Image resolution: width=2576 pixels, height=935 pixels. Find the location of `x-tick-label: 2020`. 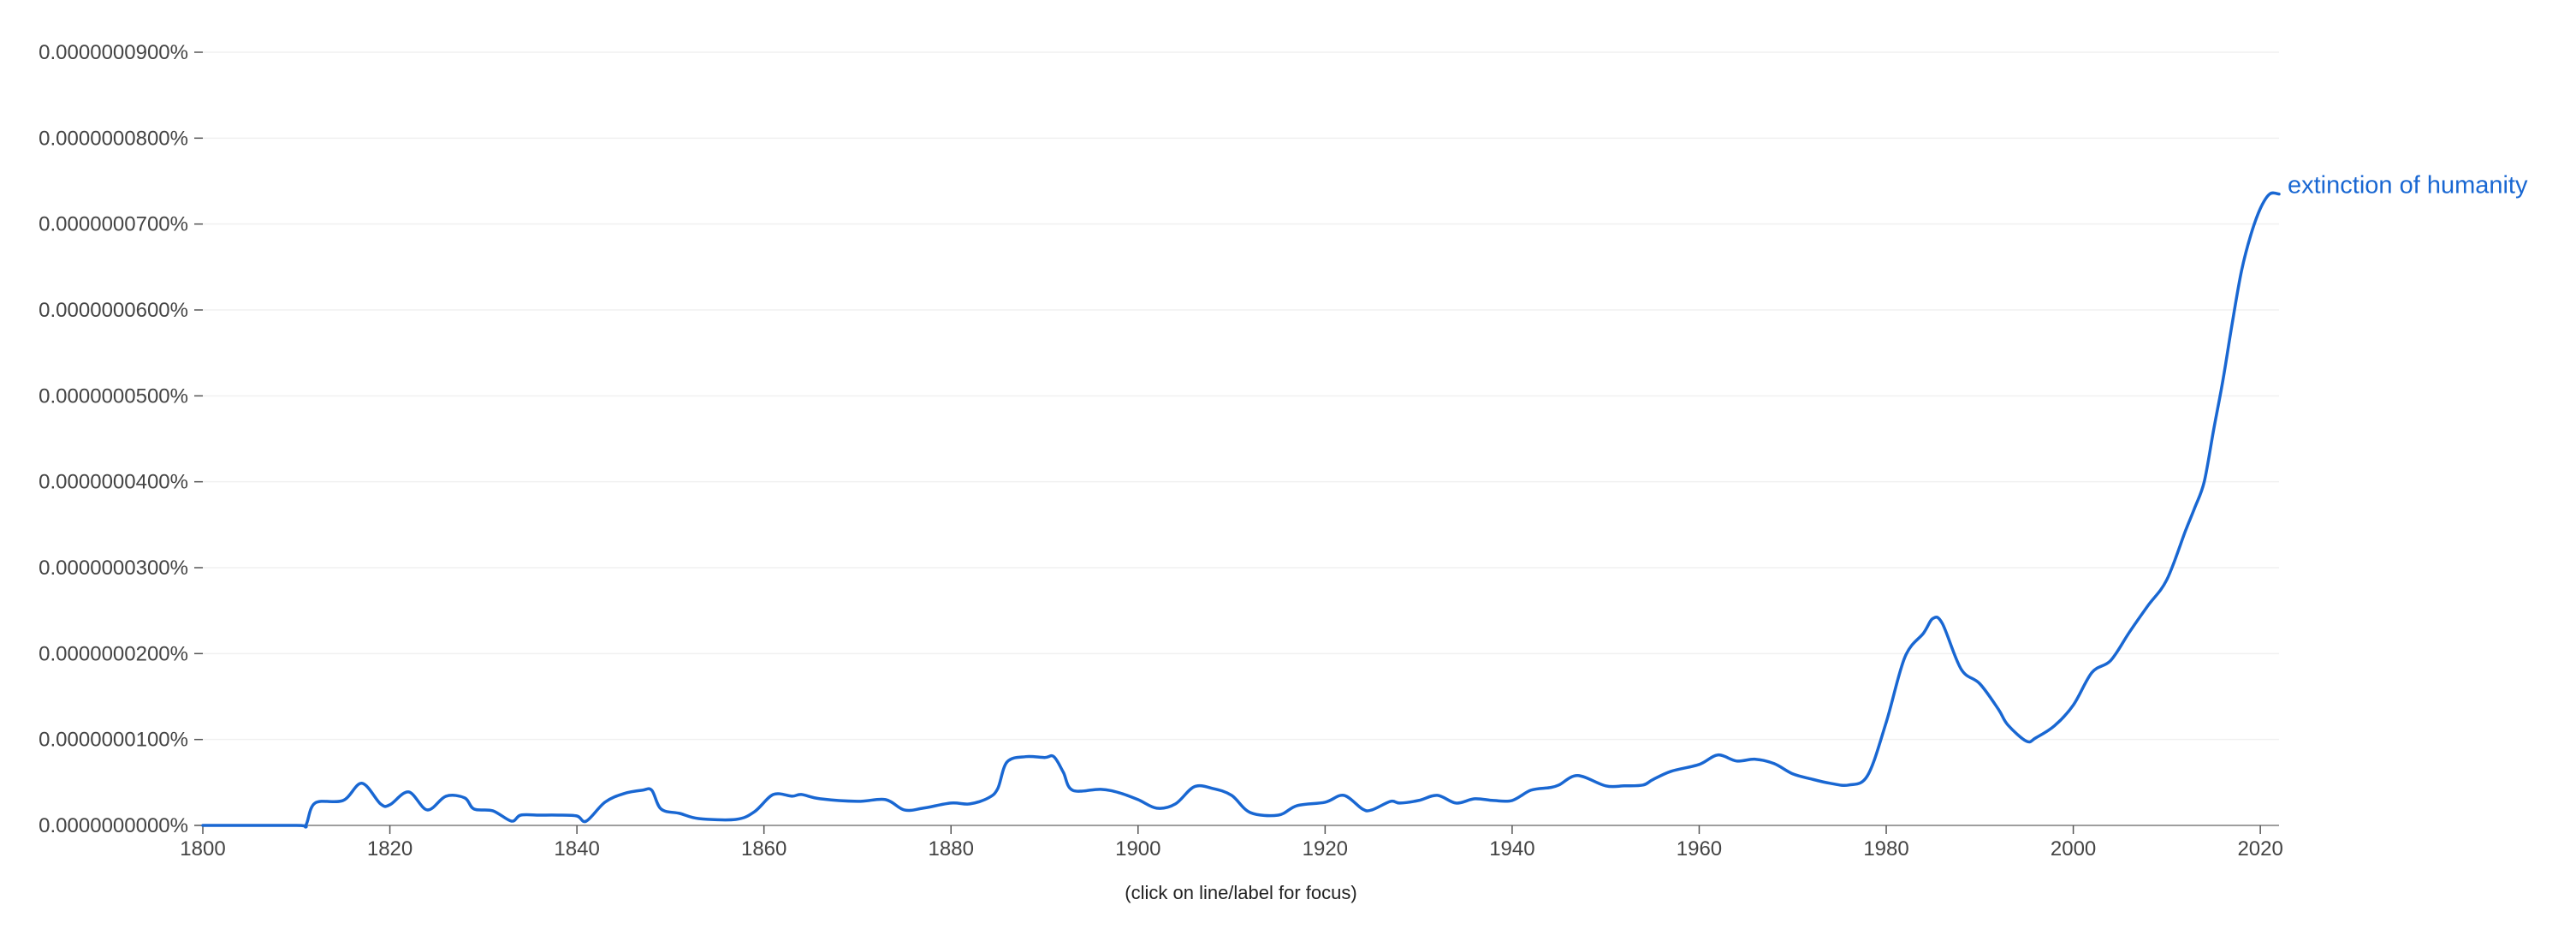

x-tick-label: 2020 is located at coordinates (2259, 849).